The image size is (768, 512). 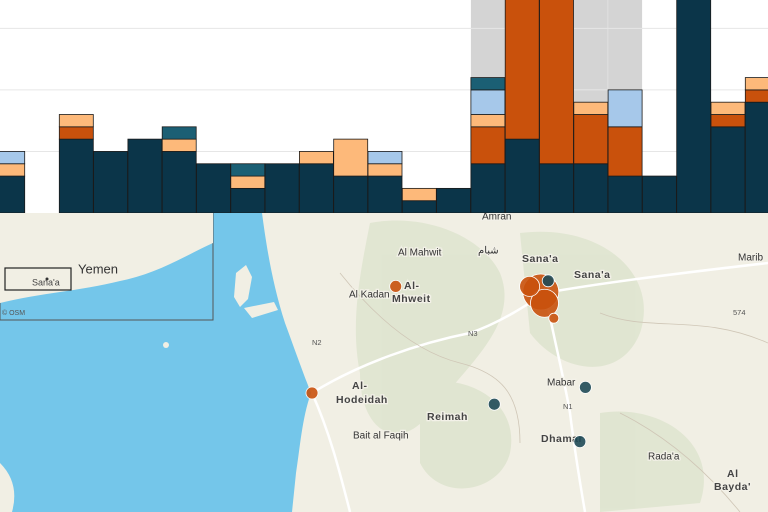 I want to click on region-label: Mhweit, so click(x=411, y=299).